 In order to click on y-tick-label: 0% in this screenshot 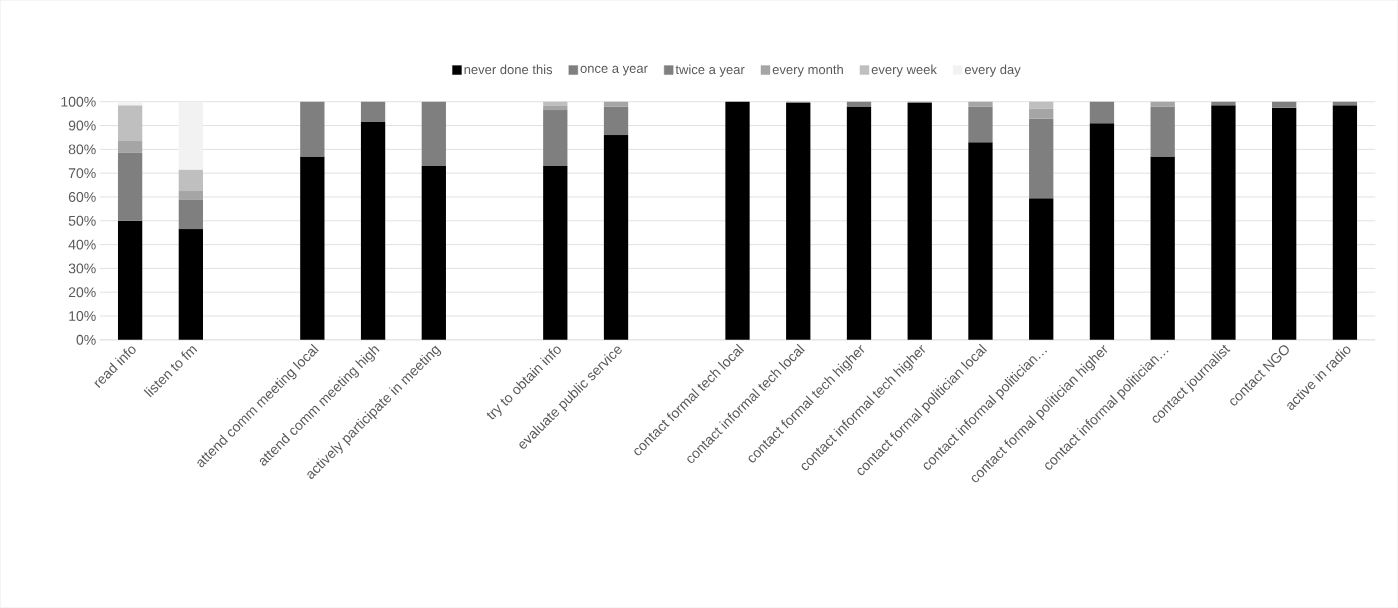, I will do `click(86, 340)`.